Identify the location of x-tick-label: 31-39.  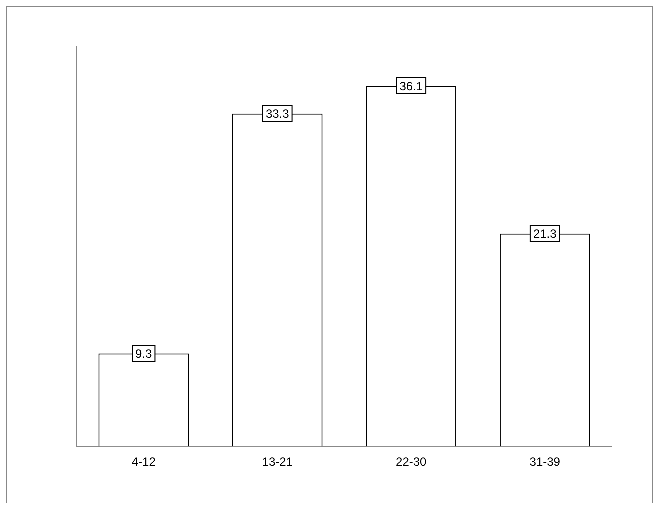
(545, 462).